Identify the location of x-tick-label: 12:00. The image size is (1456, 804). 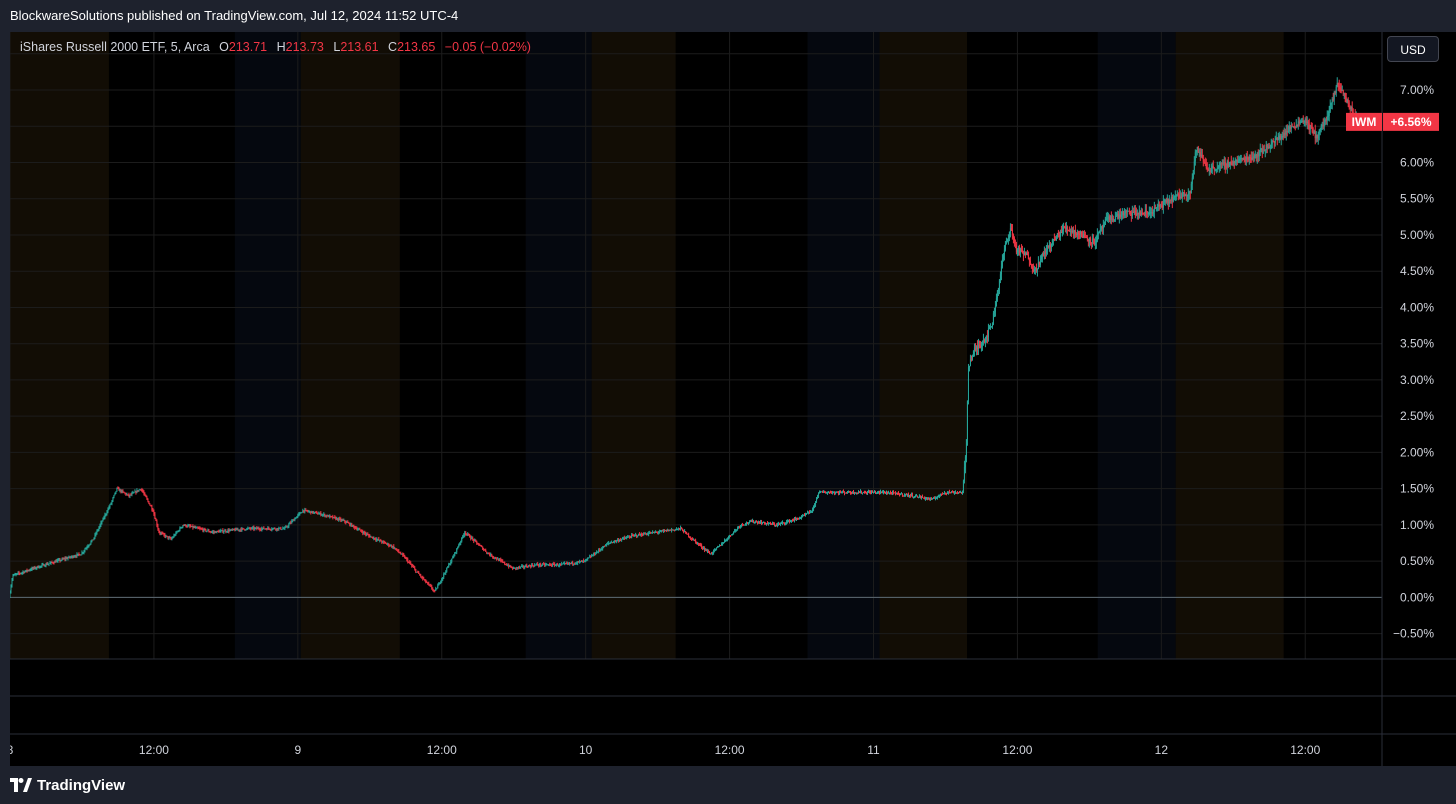
(1305, 750).